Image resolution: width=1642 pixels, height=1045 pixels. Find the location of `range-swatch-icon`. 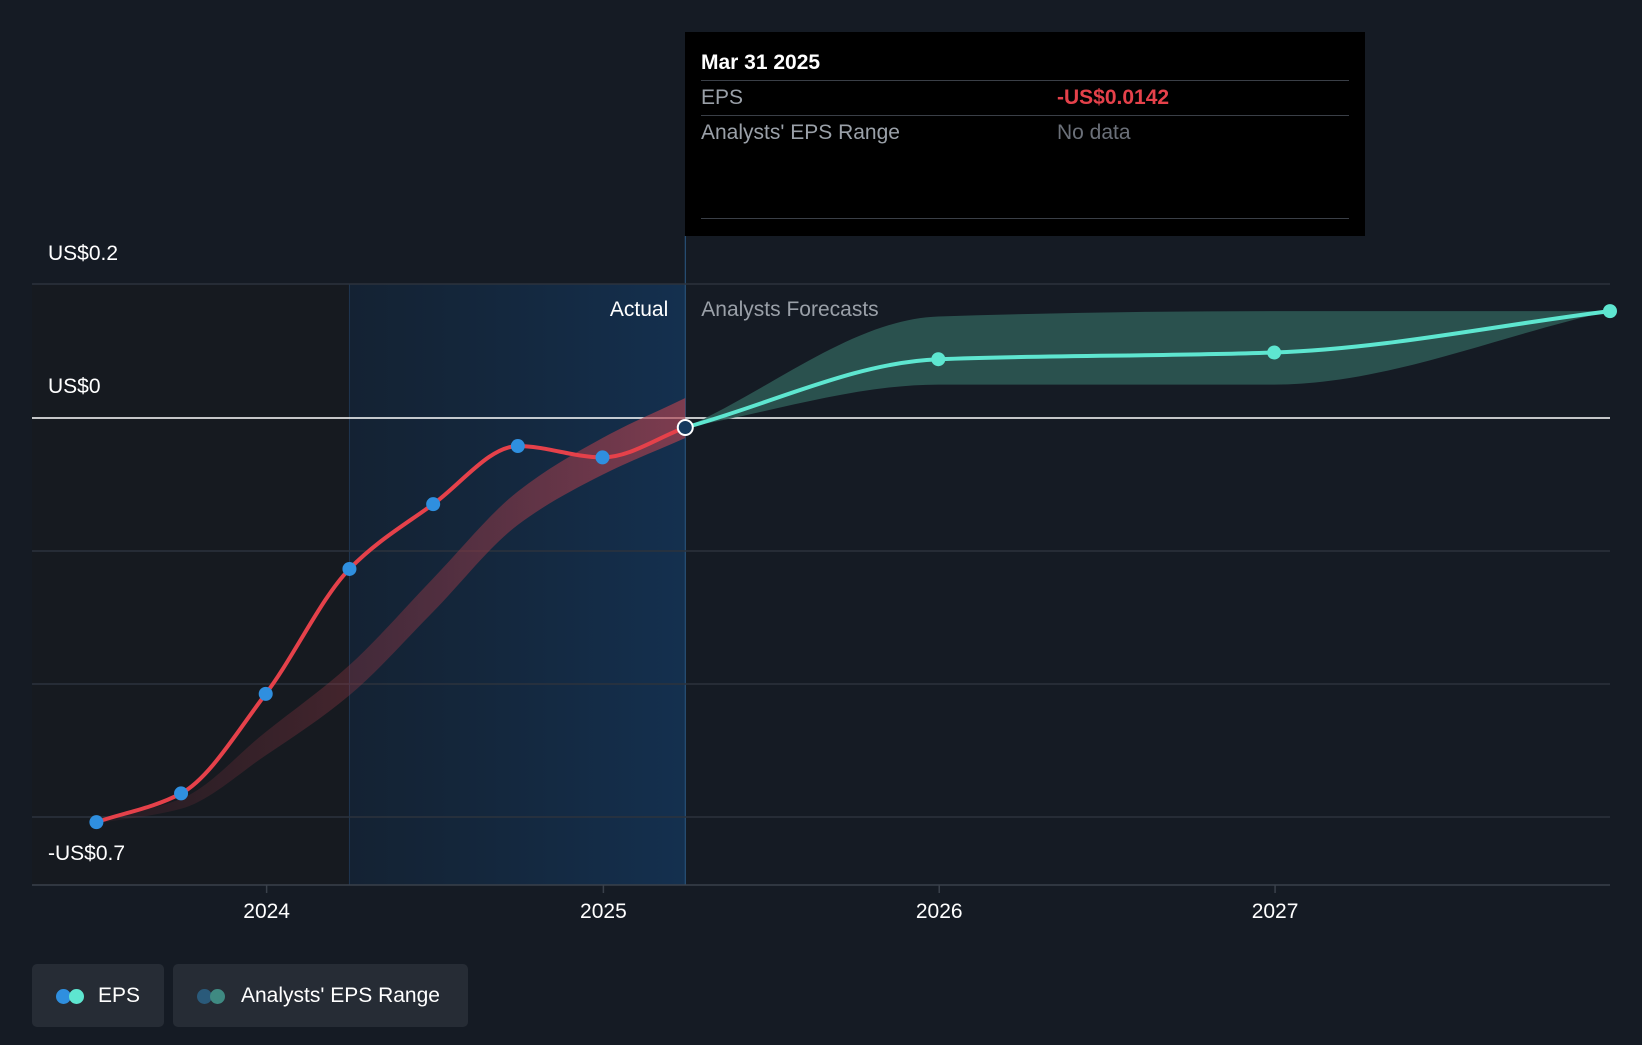

range-swatch-icon is located at coordinates (212, 996).